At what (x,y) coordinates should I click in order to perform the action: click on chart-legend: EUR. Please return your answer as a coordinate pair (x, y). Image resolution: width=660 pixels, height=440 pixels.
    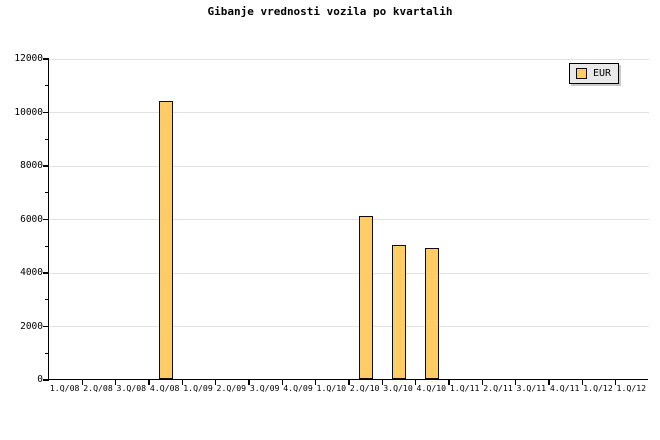
    Looking at the image, I should click on (594, 73).